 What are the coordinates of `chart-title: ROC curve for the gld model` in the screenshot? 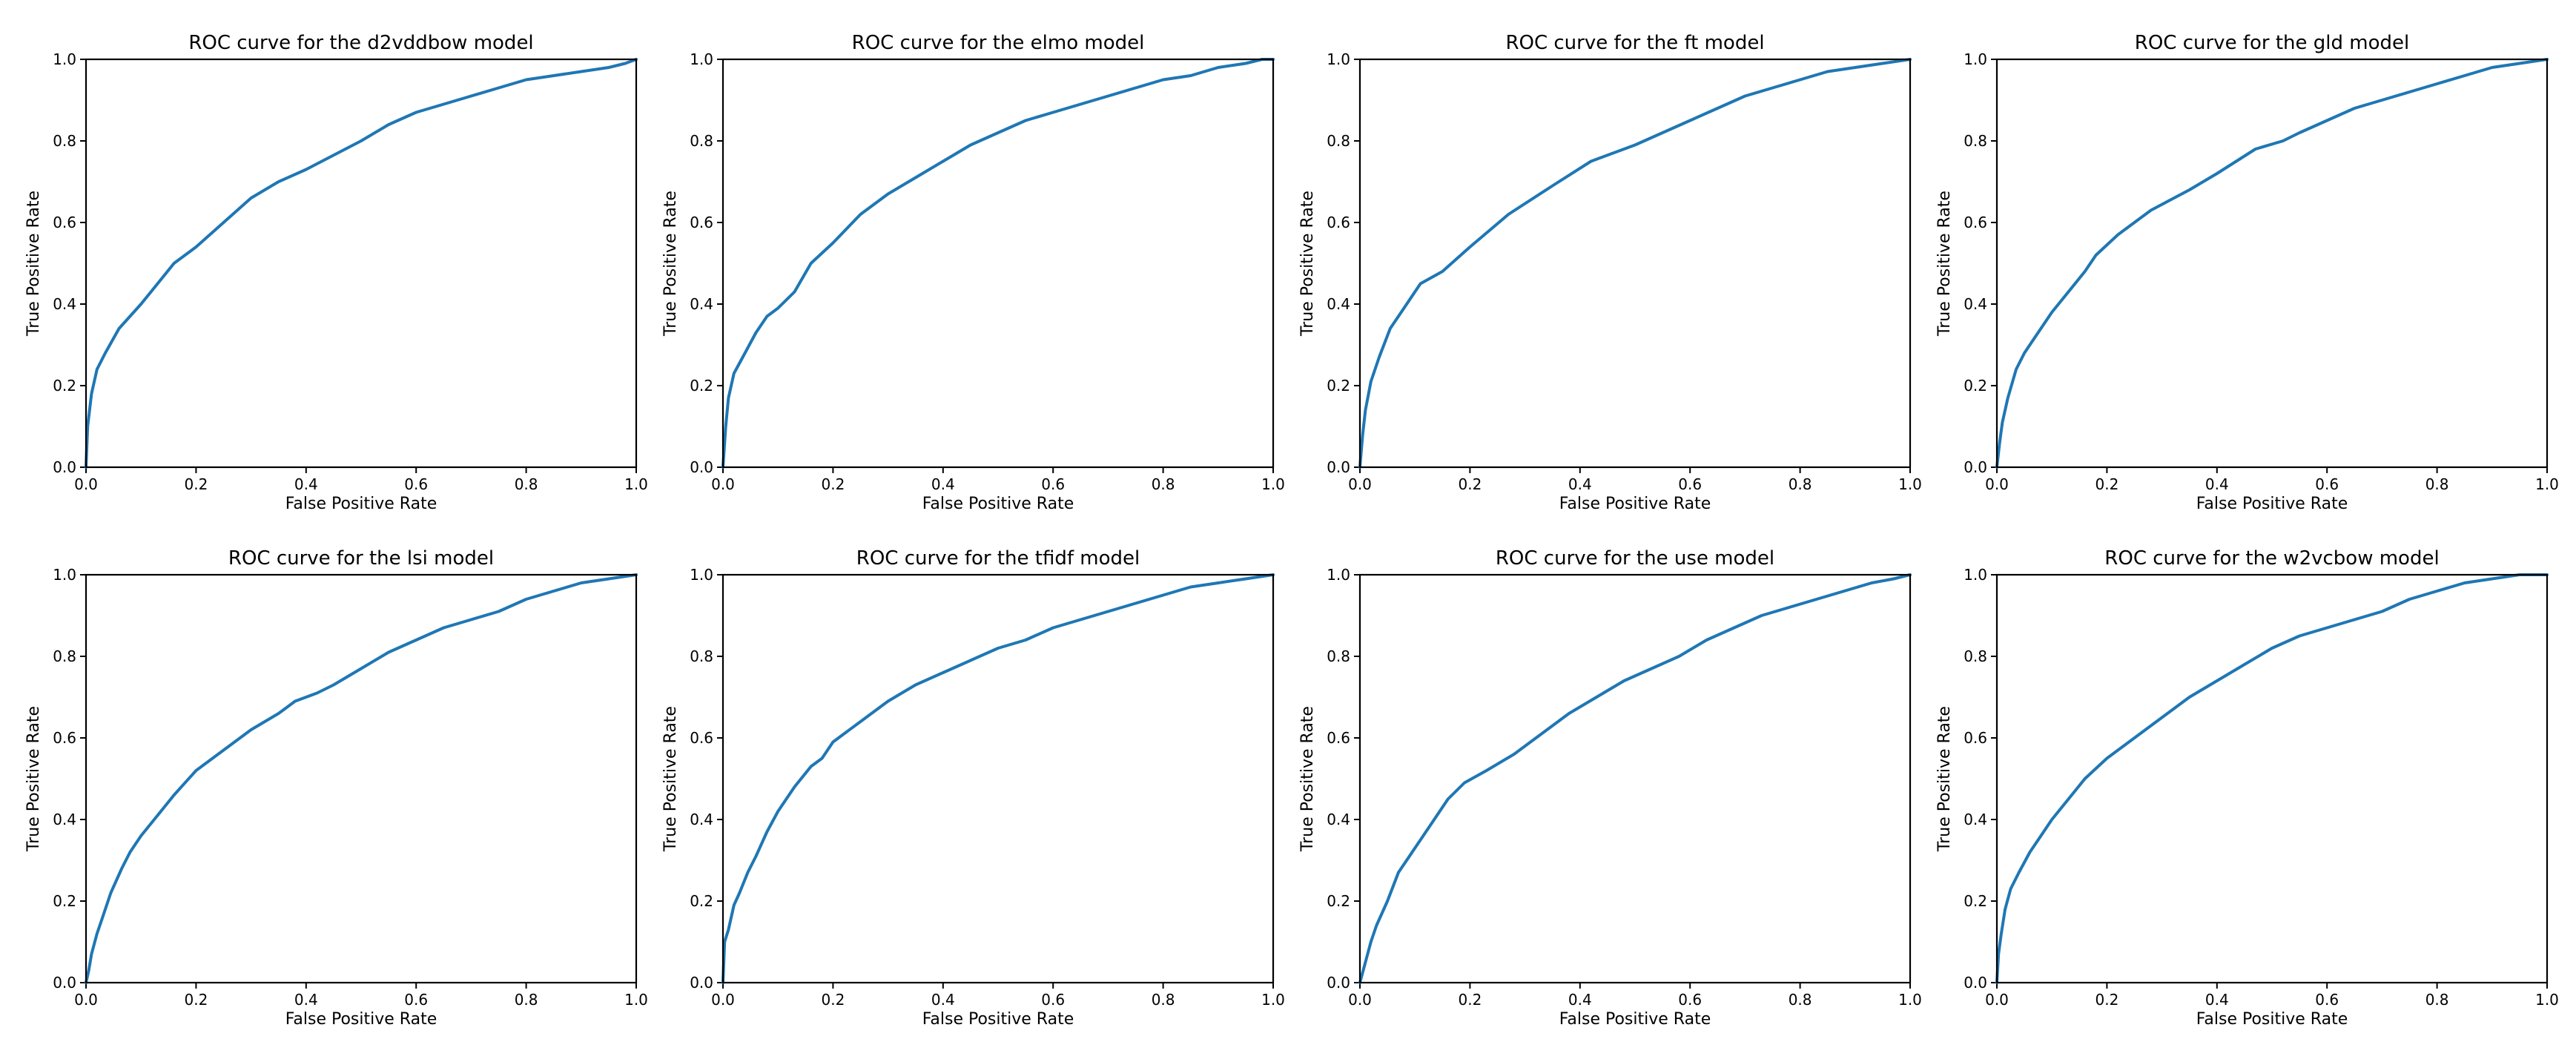 It's located at (2272, 43).